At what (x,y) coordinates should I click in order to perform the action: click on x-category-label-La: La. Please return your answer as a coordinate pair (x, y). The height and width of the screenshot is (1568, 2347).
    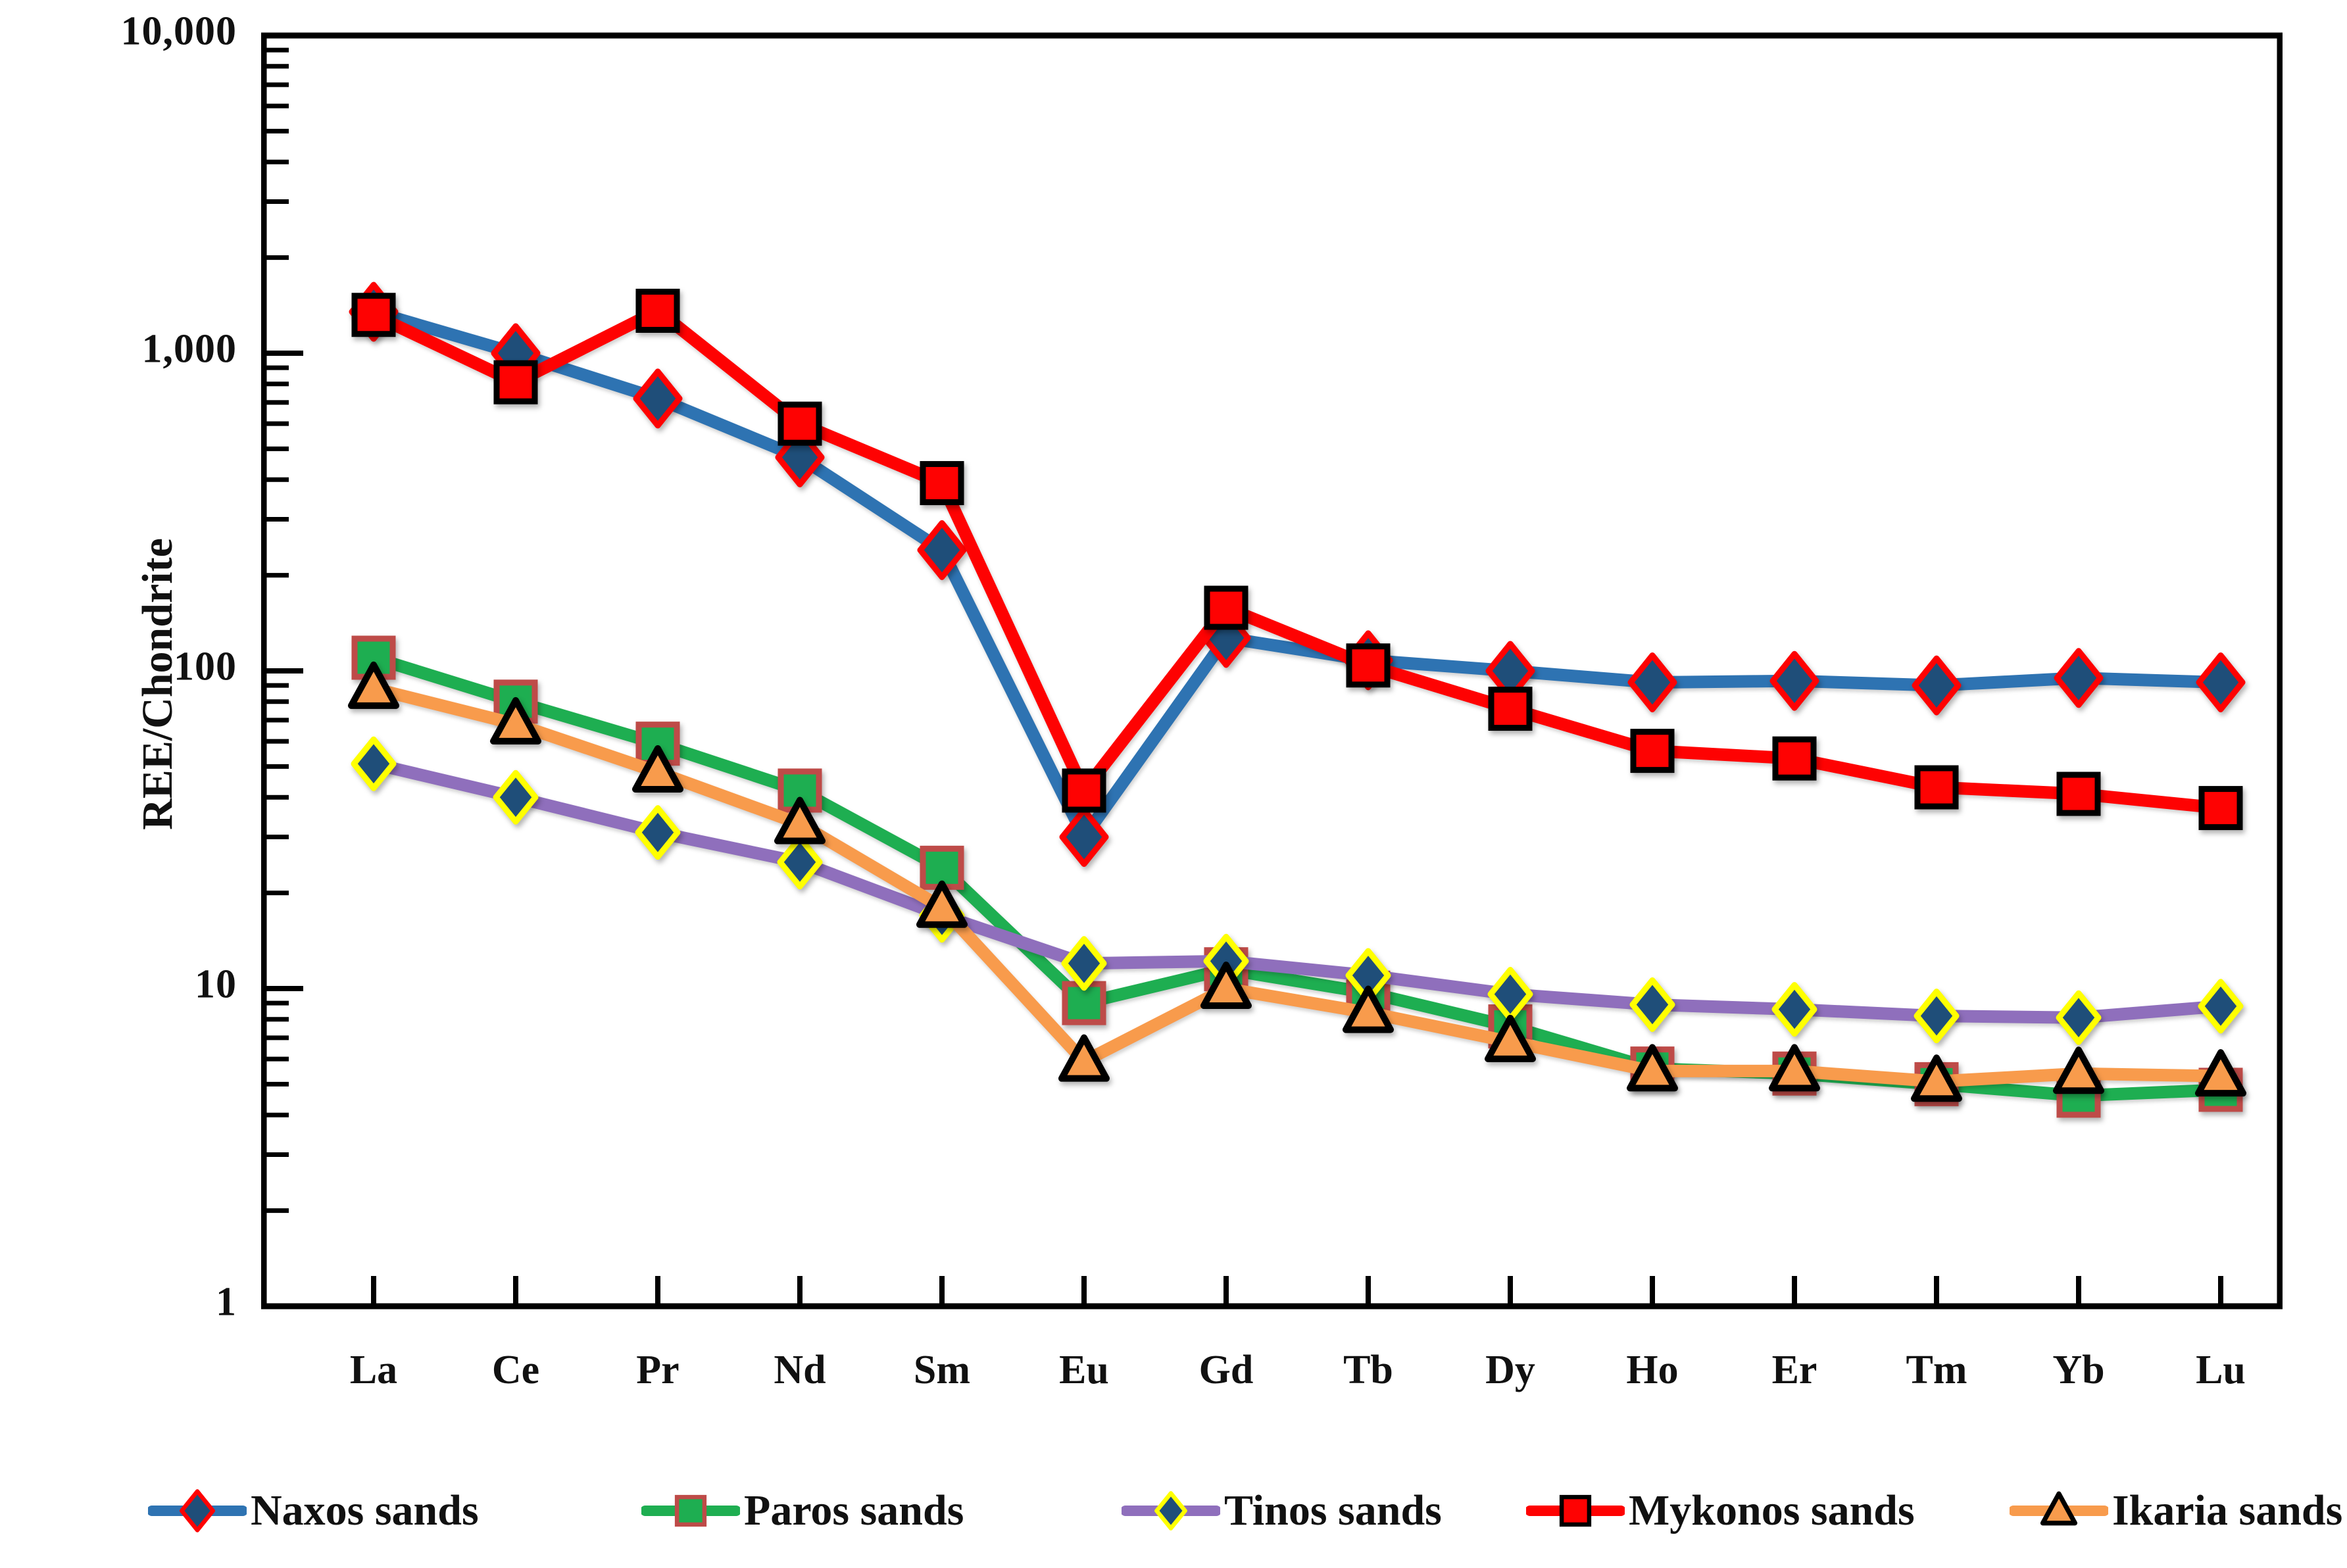
    Looking at the image, I should click on (374, 1370).